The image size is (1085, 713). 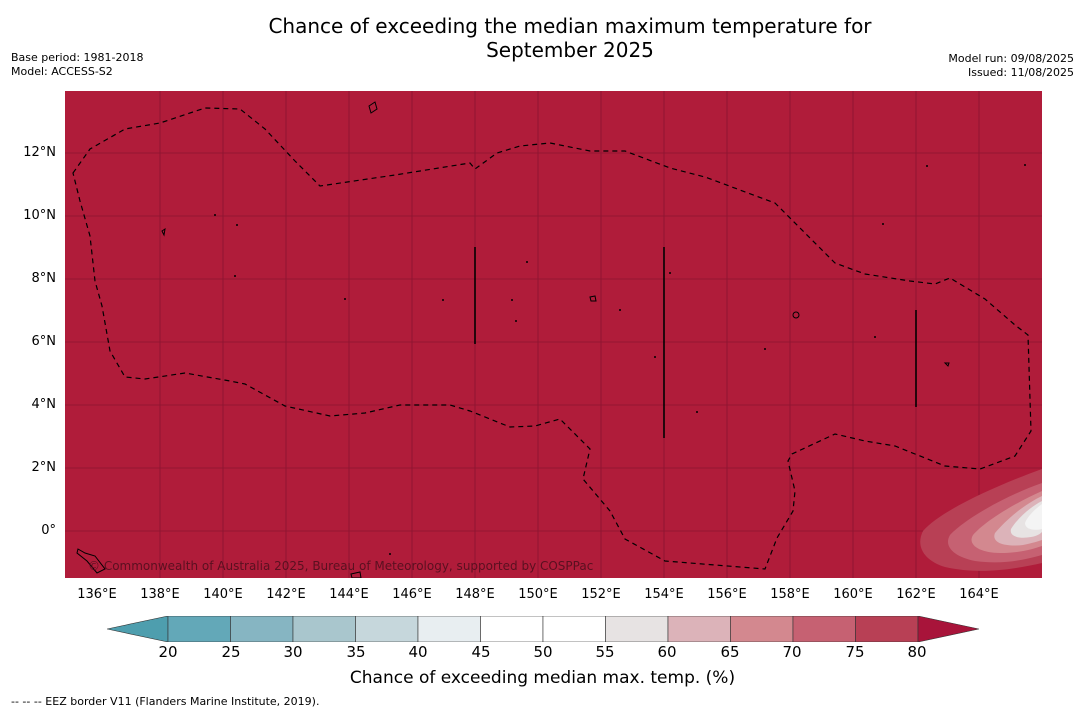 What do you see at coordinates (138, 629) in the screenshot?
I see `colorbar-under-arrow` at bounding box center [138, 629].